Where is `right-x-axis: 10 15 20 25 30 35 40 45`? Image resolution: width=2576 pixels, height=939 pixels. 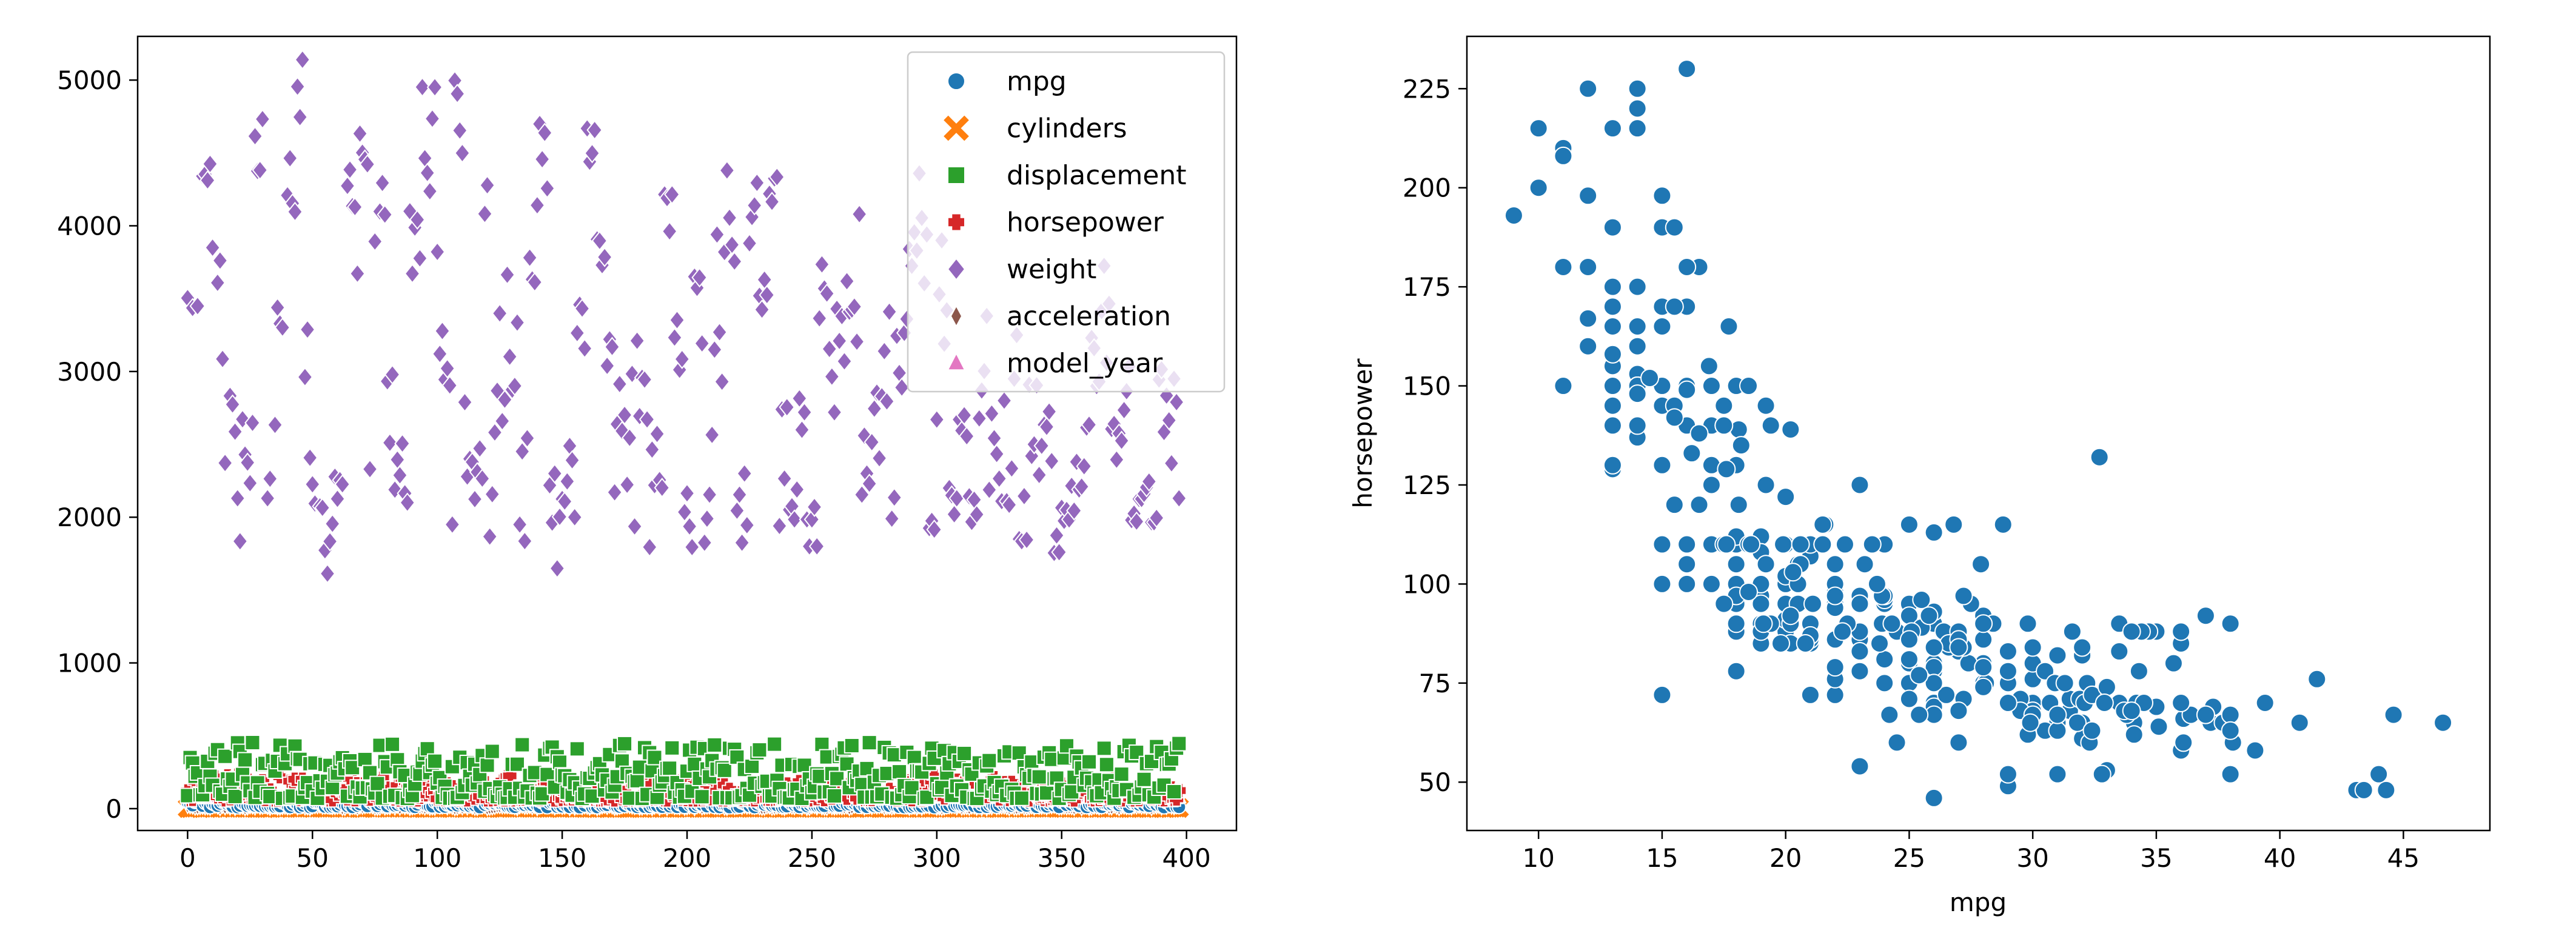 right-x-axis: 10 15 20 25 30 35 40 45 is located at coordinates (1971, 851).